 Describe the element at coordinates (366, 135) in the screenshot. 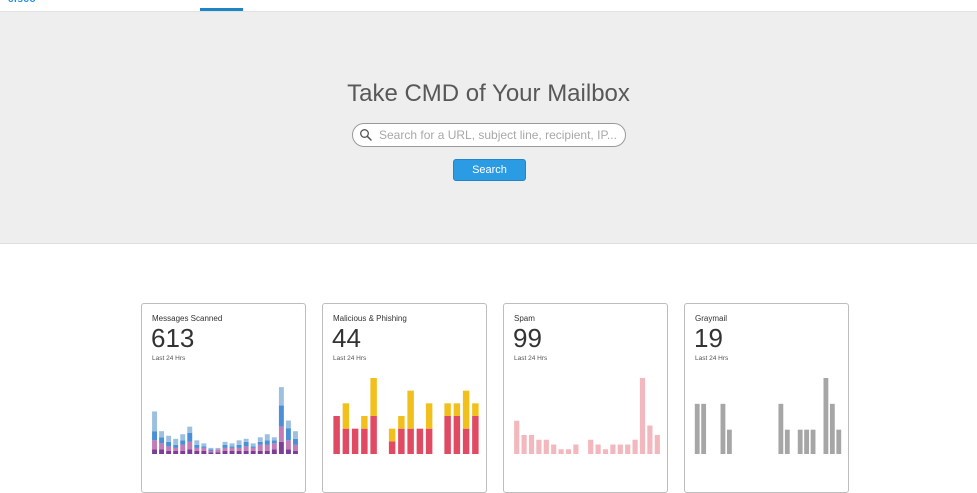

I see `search-icon` at that location.